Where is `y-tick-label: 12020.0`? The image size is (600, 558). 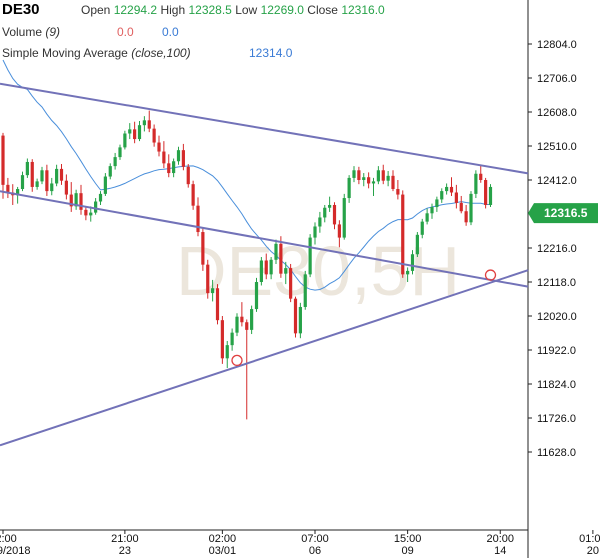
y-tick-label: 12020.0 is located at coordinates (557, 317).